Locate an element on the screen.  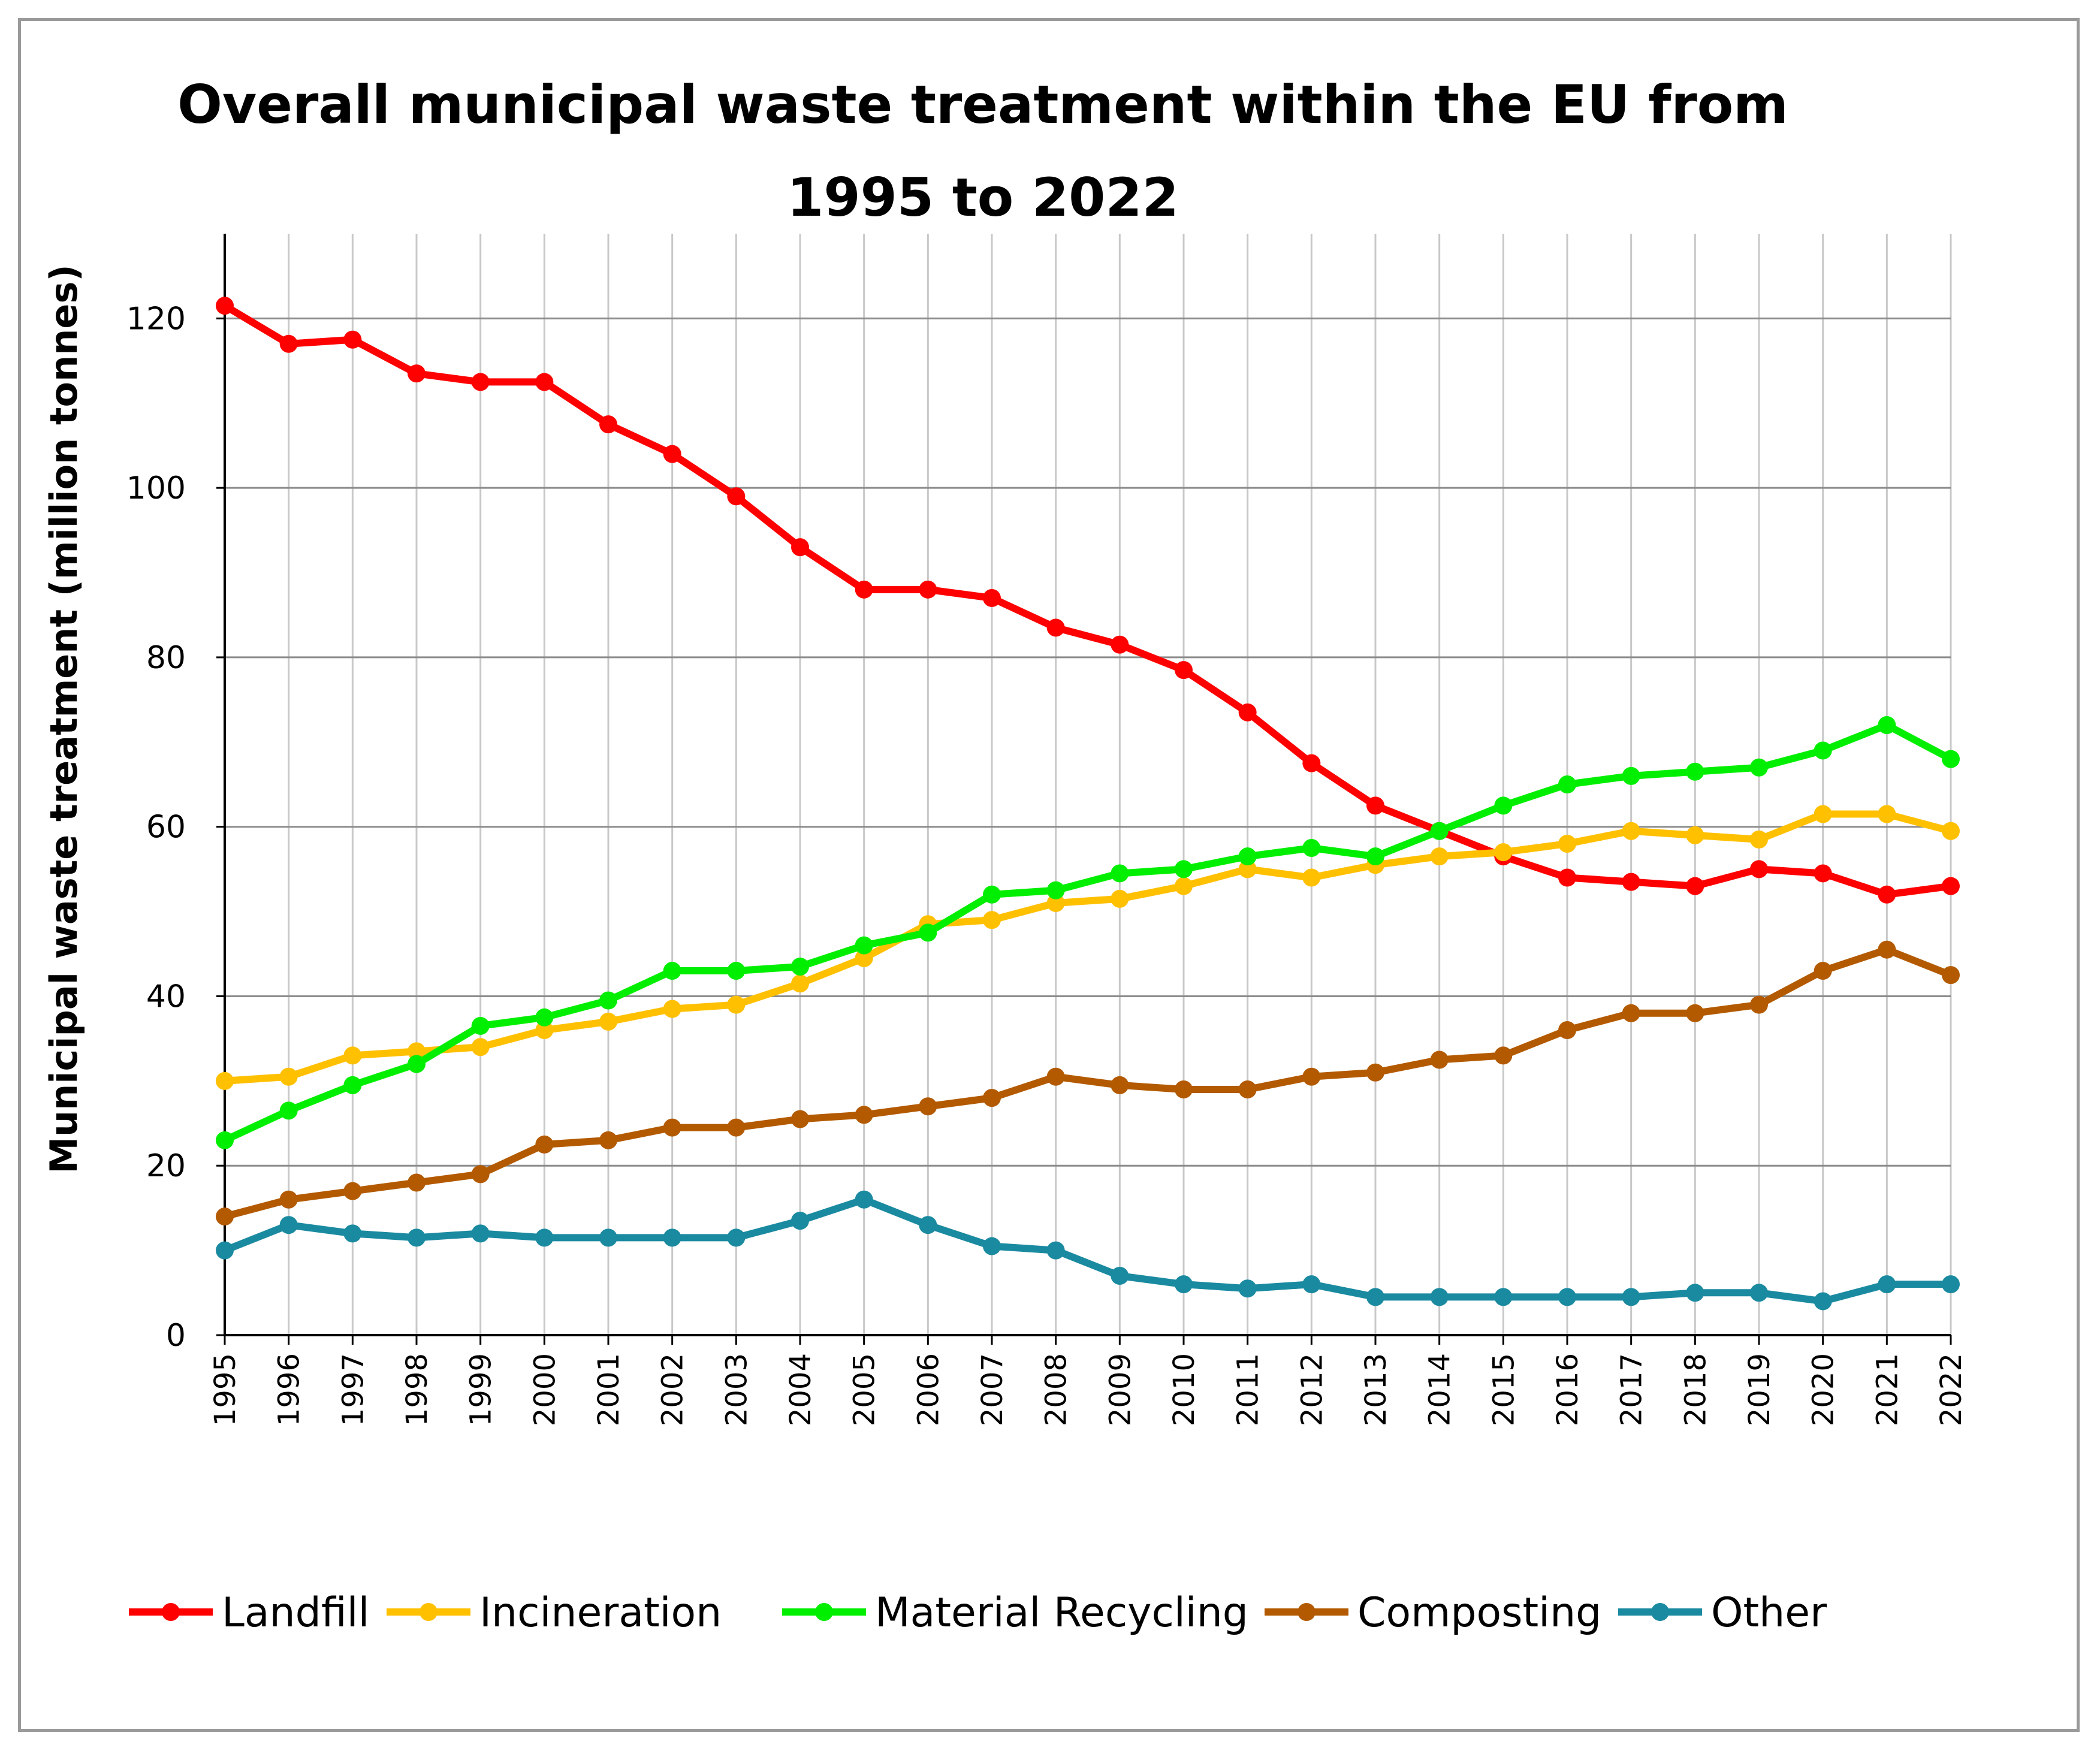
x-tick-label: 1997 is located at coordinates (353, 1389).